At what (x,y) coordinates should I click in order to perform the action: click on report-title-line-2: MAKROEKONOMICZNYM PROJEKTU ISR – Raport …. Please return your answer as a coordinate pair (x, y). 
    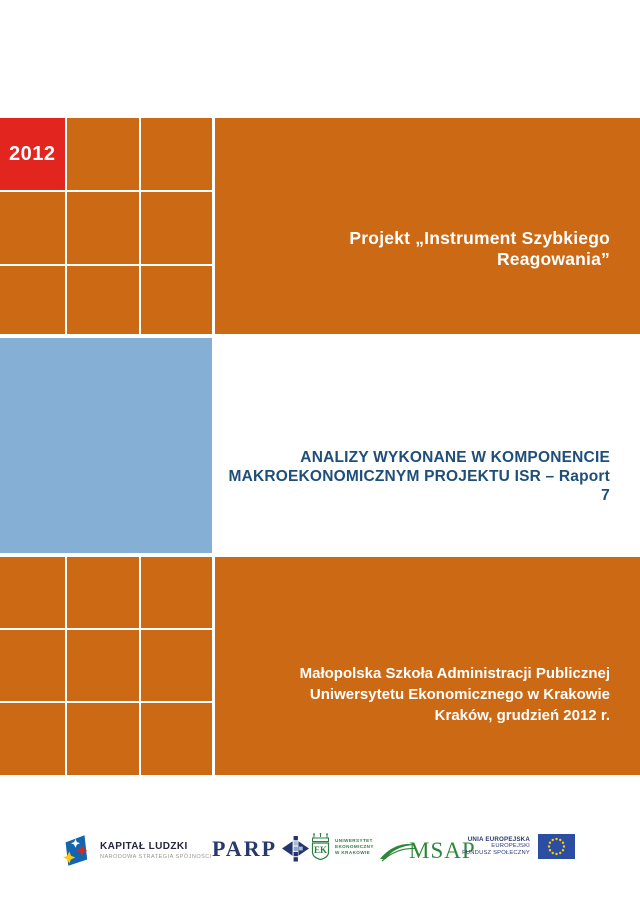
    Looking at the image, I should click on (419, 486).